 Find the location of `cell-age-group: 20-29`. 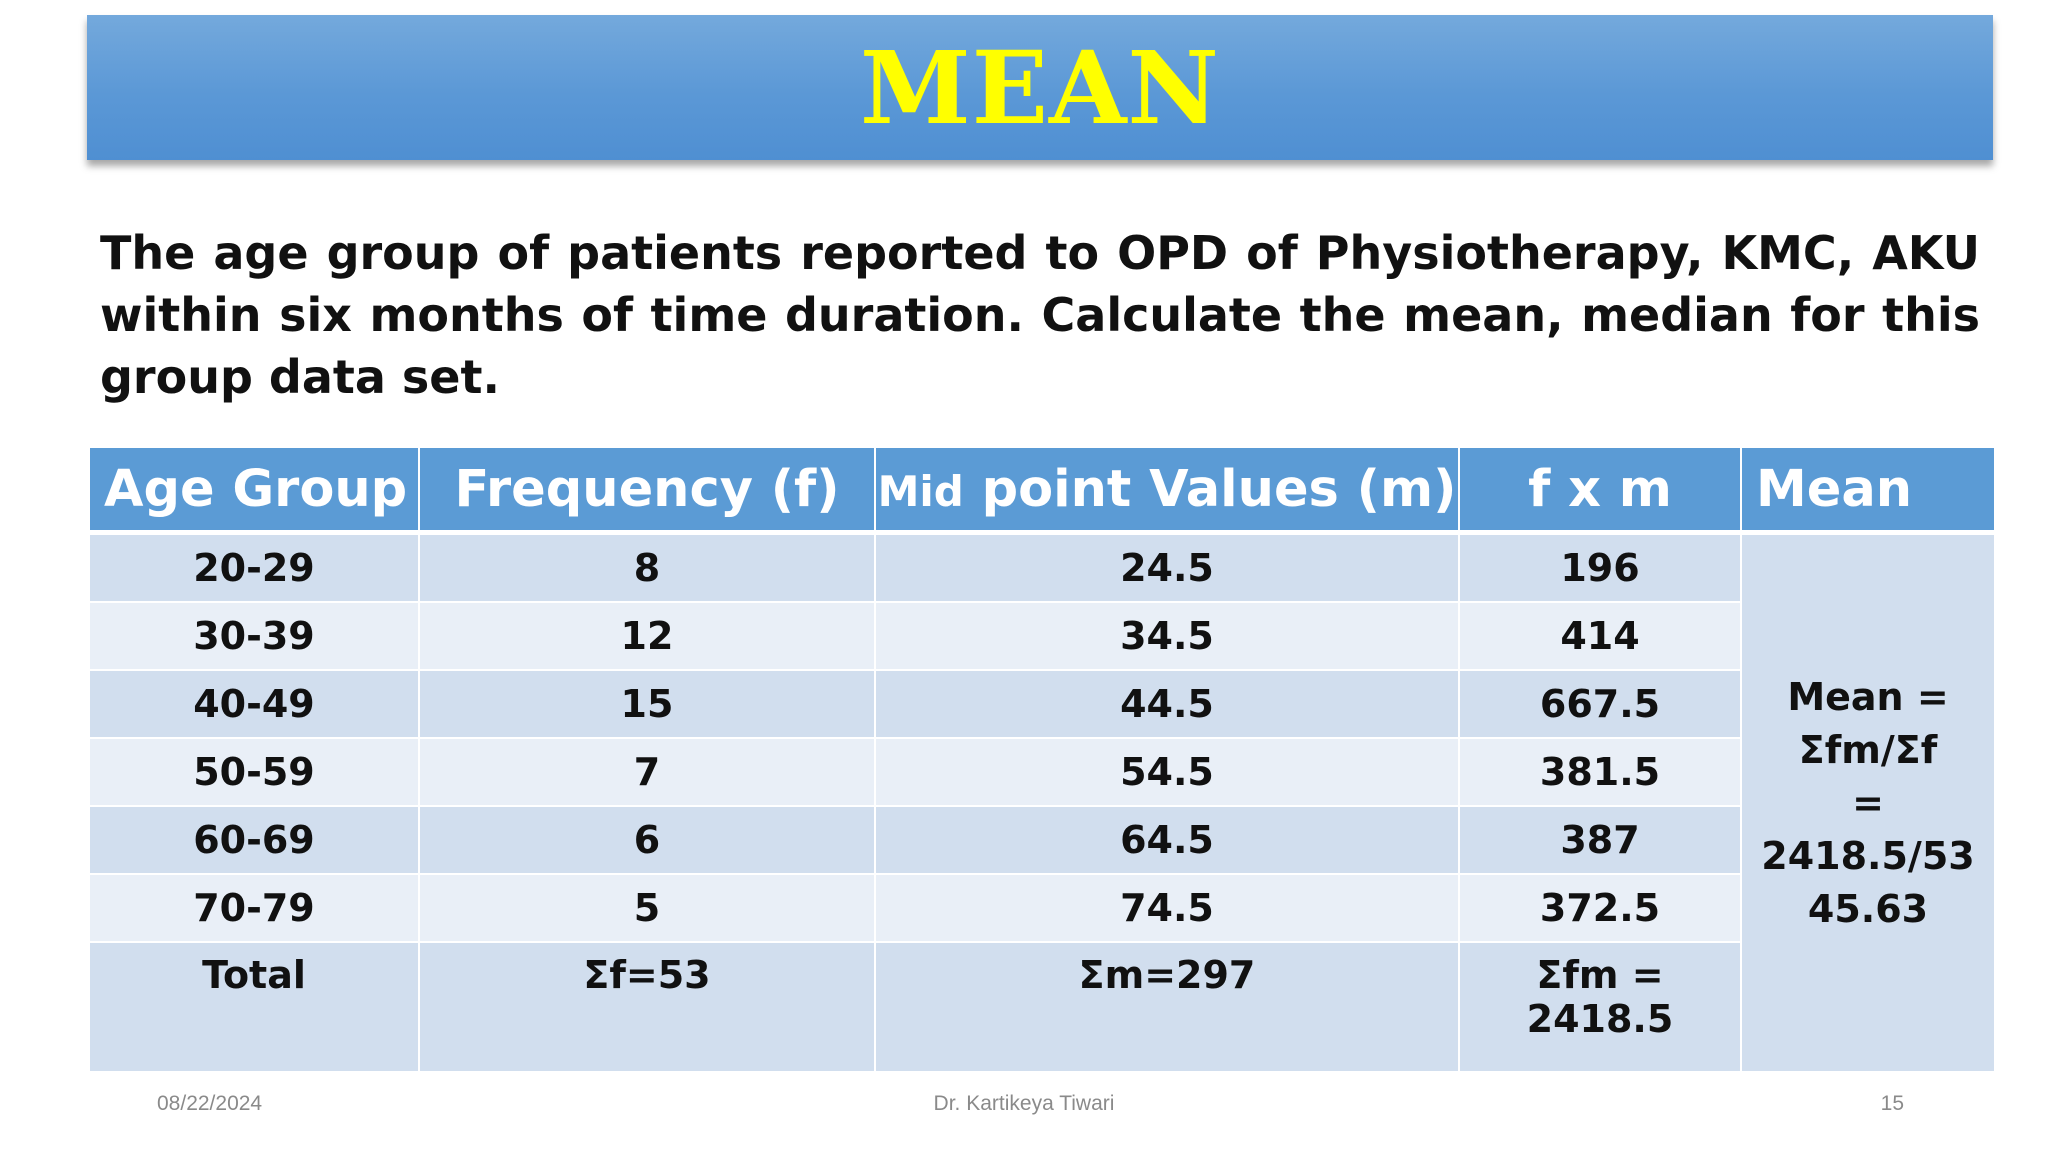

cell-age-group: 20-29 is located at coordinates (254, 567).